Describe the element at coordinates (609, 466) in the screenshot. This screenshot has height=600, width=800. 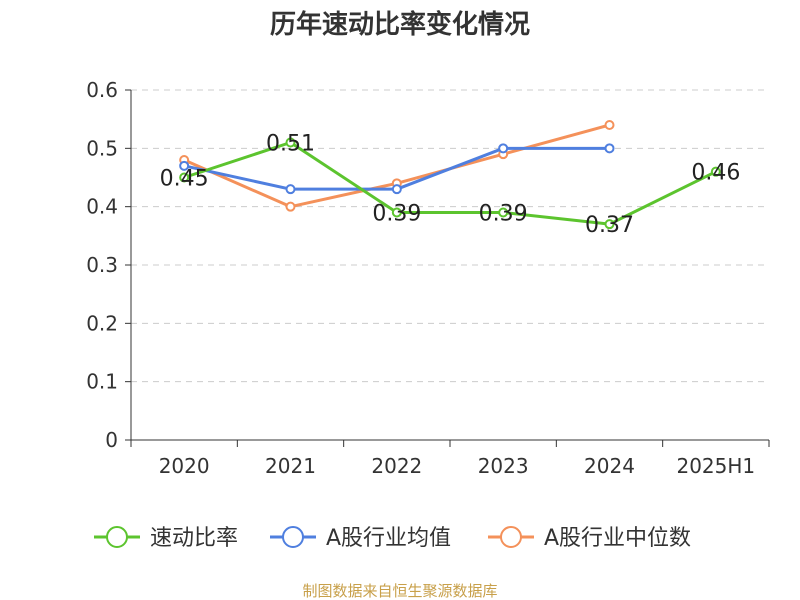
I see `x-tick-label: 2024` at that location.